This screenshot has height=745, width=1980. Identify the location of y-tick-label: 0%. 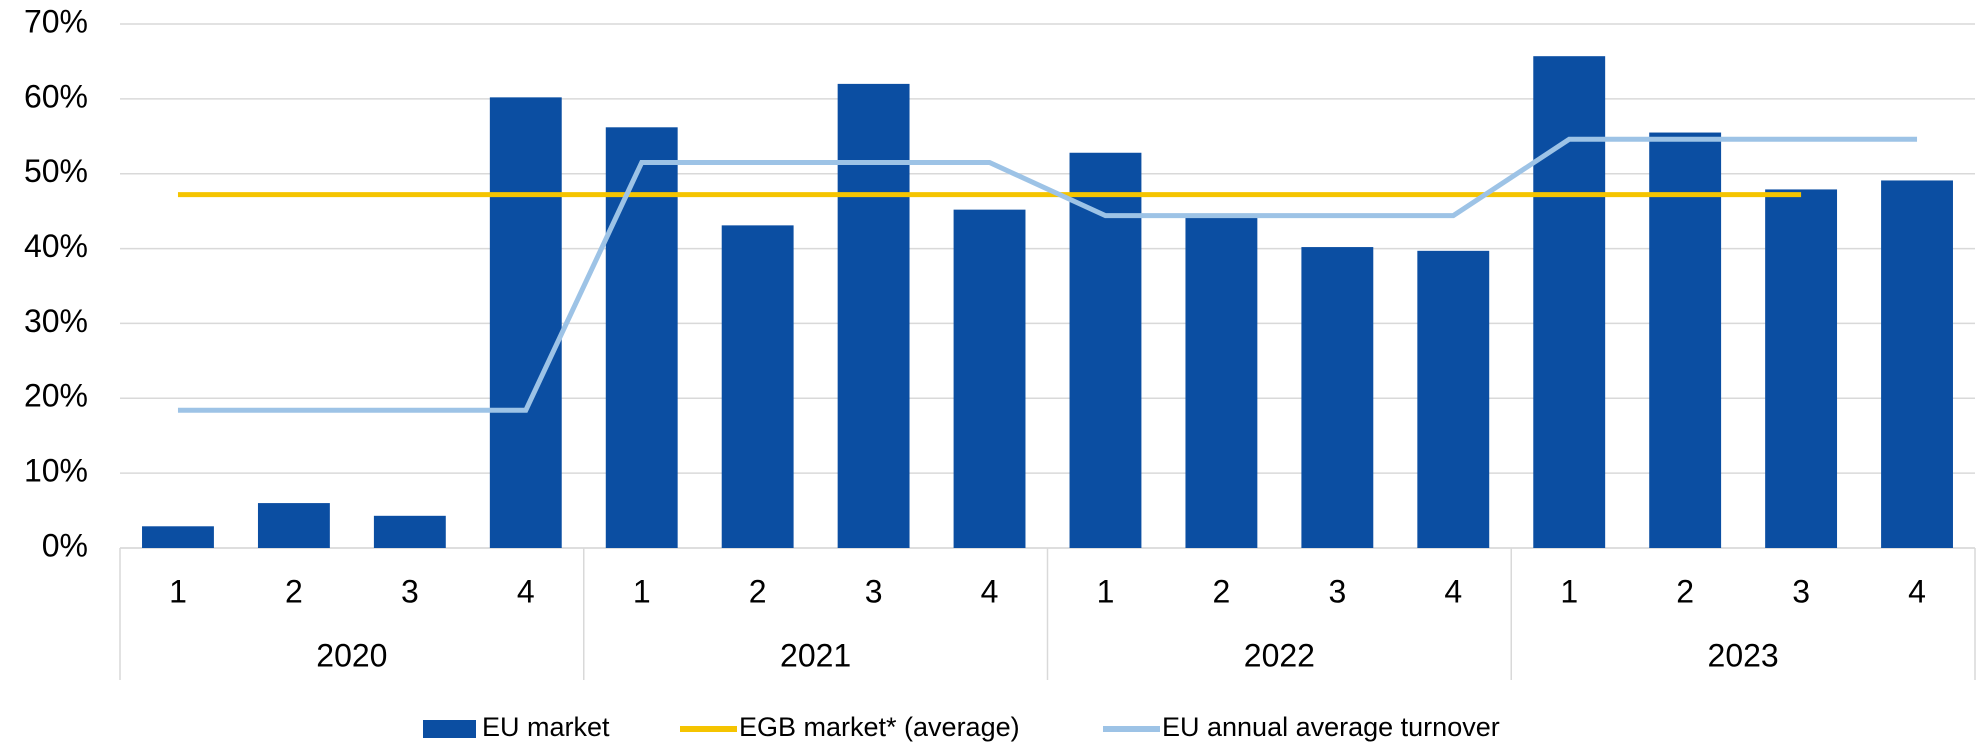
(65, 545).